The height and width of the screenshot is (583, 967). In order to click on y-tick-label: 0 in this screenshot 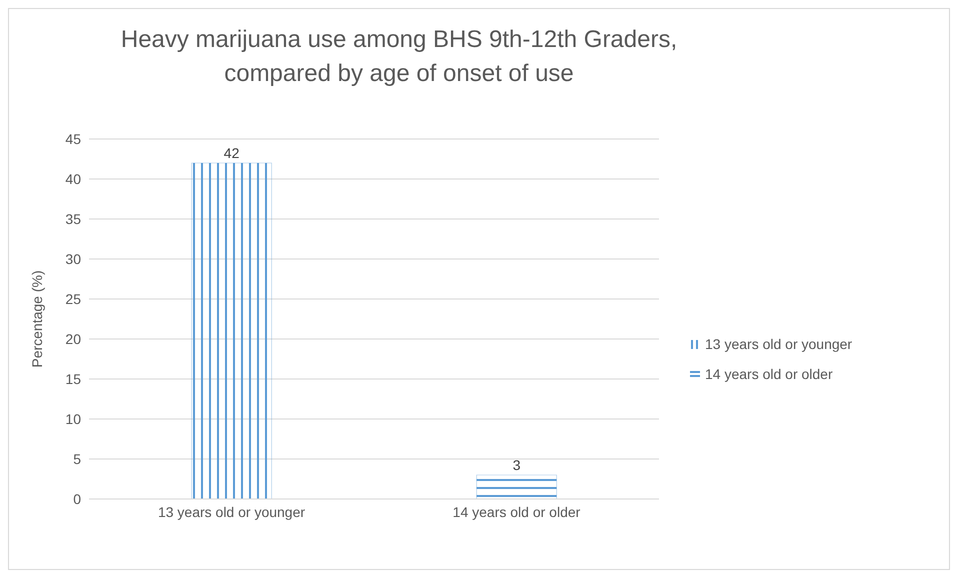, I will do `click(77, 498)`.